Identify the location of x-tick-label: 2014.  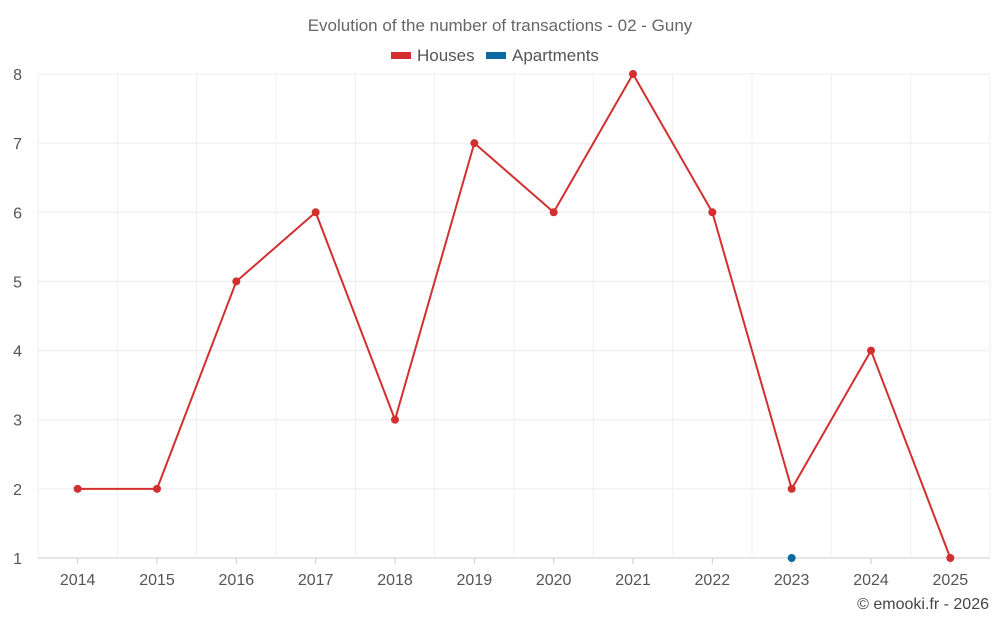
(78, 580).